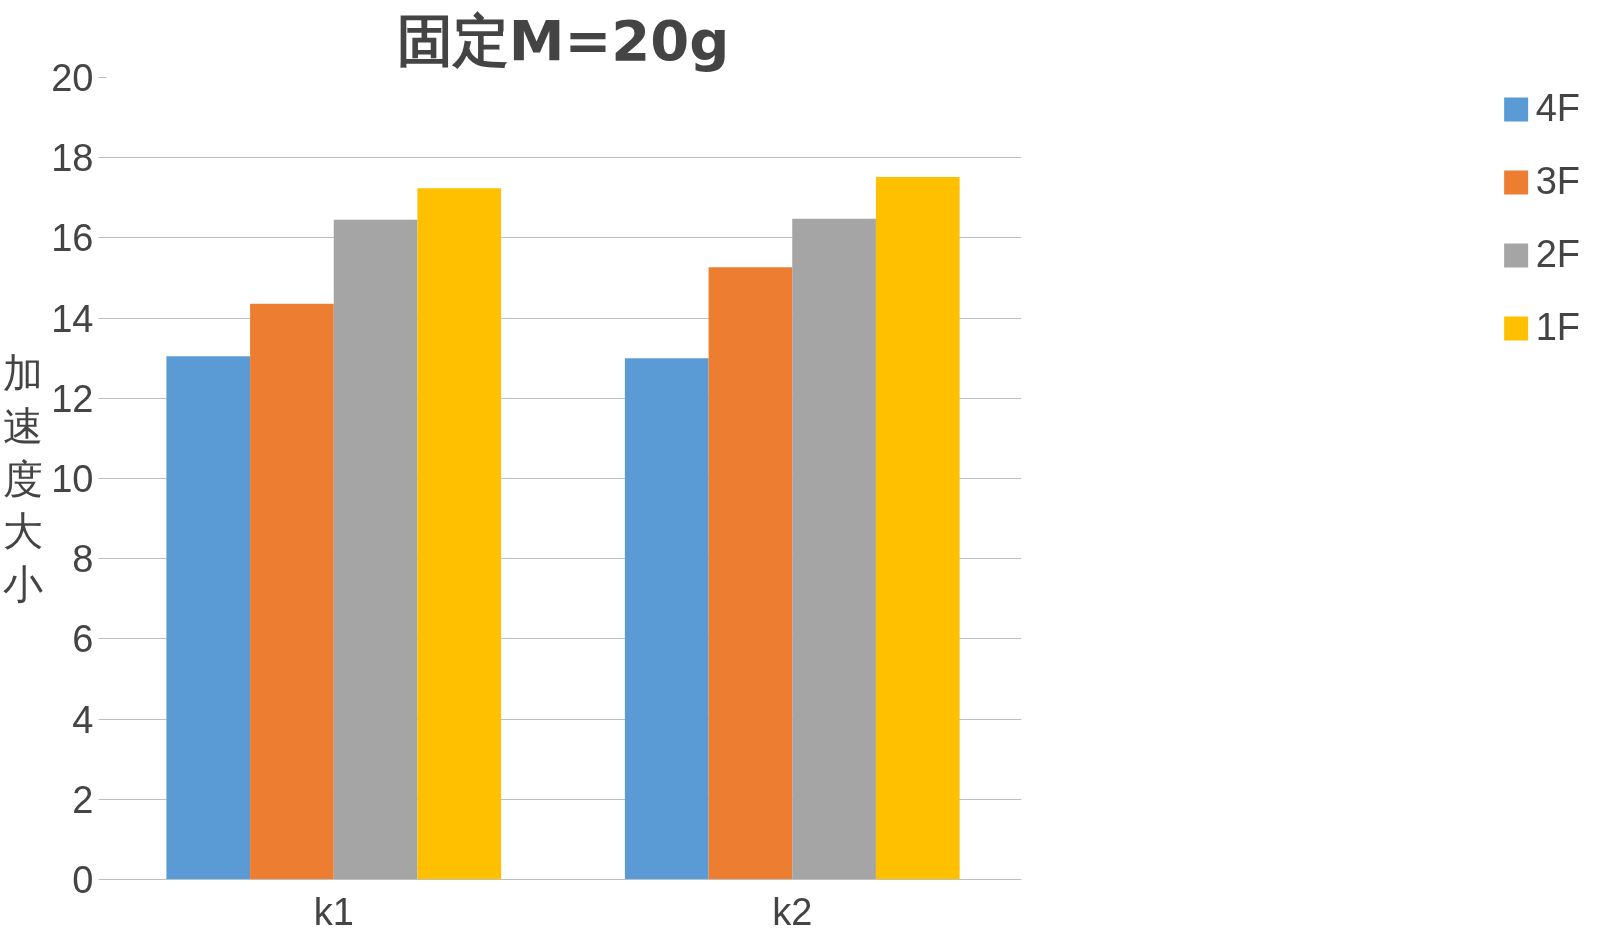 The width and height of the screenshot is (1606, 949). Describe the element at coordinates (72, 238) in the screenshot. I see `y-tick-label: 16` at that location.